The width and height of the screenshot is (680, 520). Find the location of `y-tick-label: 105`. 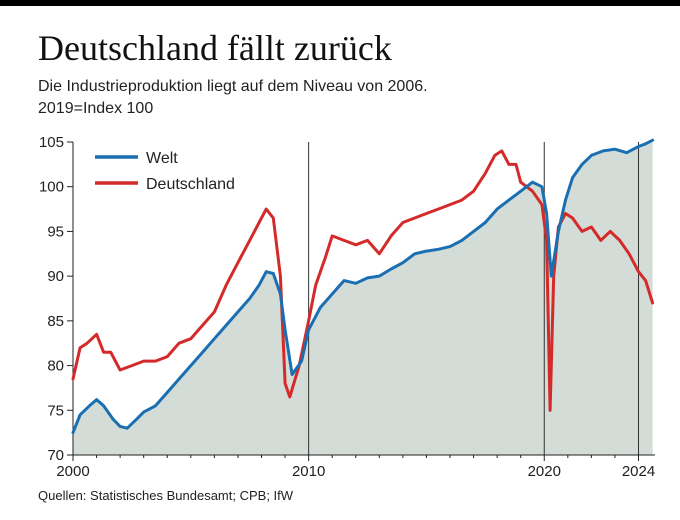

y-tick-label: 105 is located at coordinates (51, 142).